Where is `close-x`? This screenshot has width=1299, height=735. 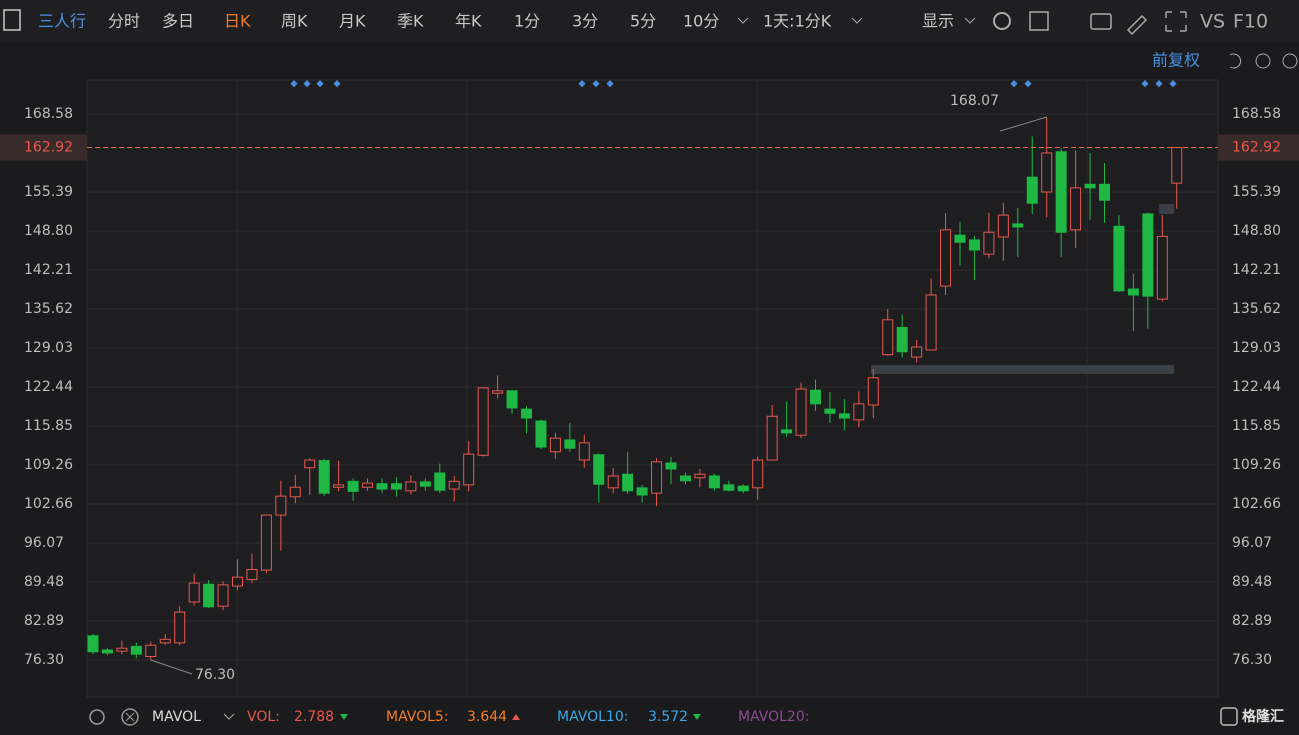
close-x is located at coordinates (130, 717).